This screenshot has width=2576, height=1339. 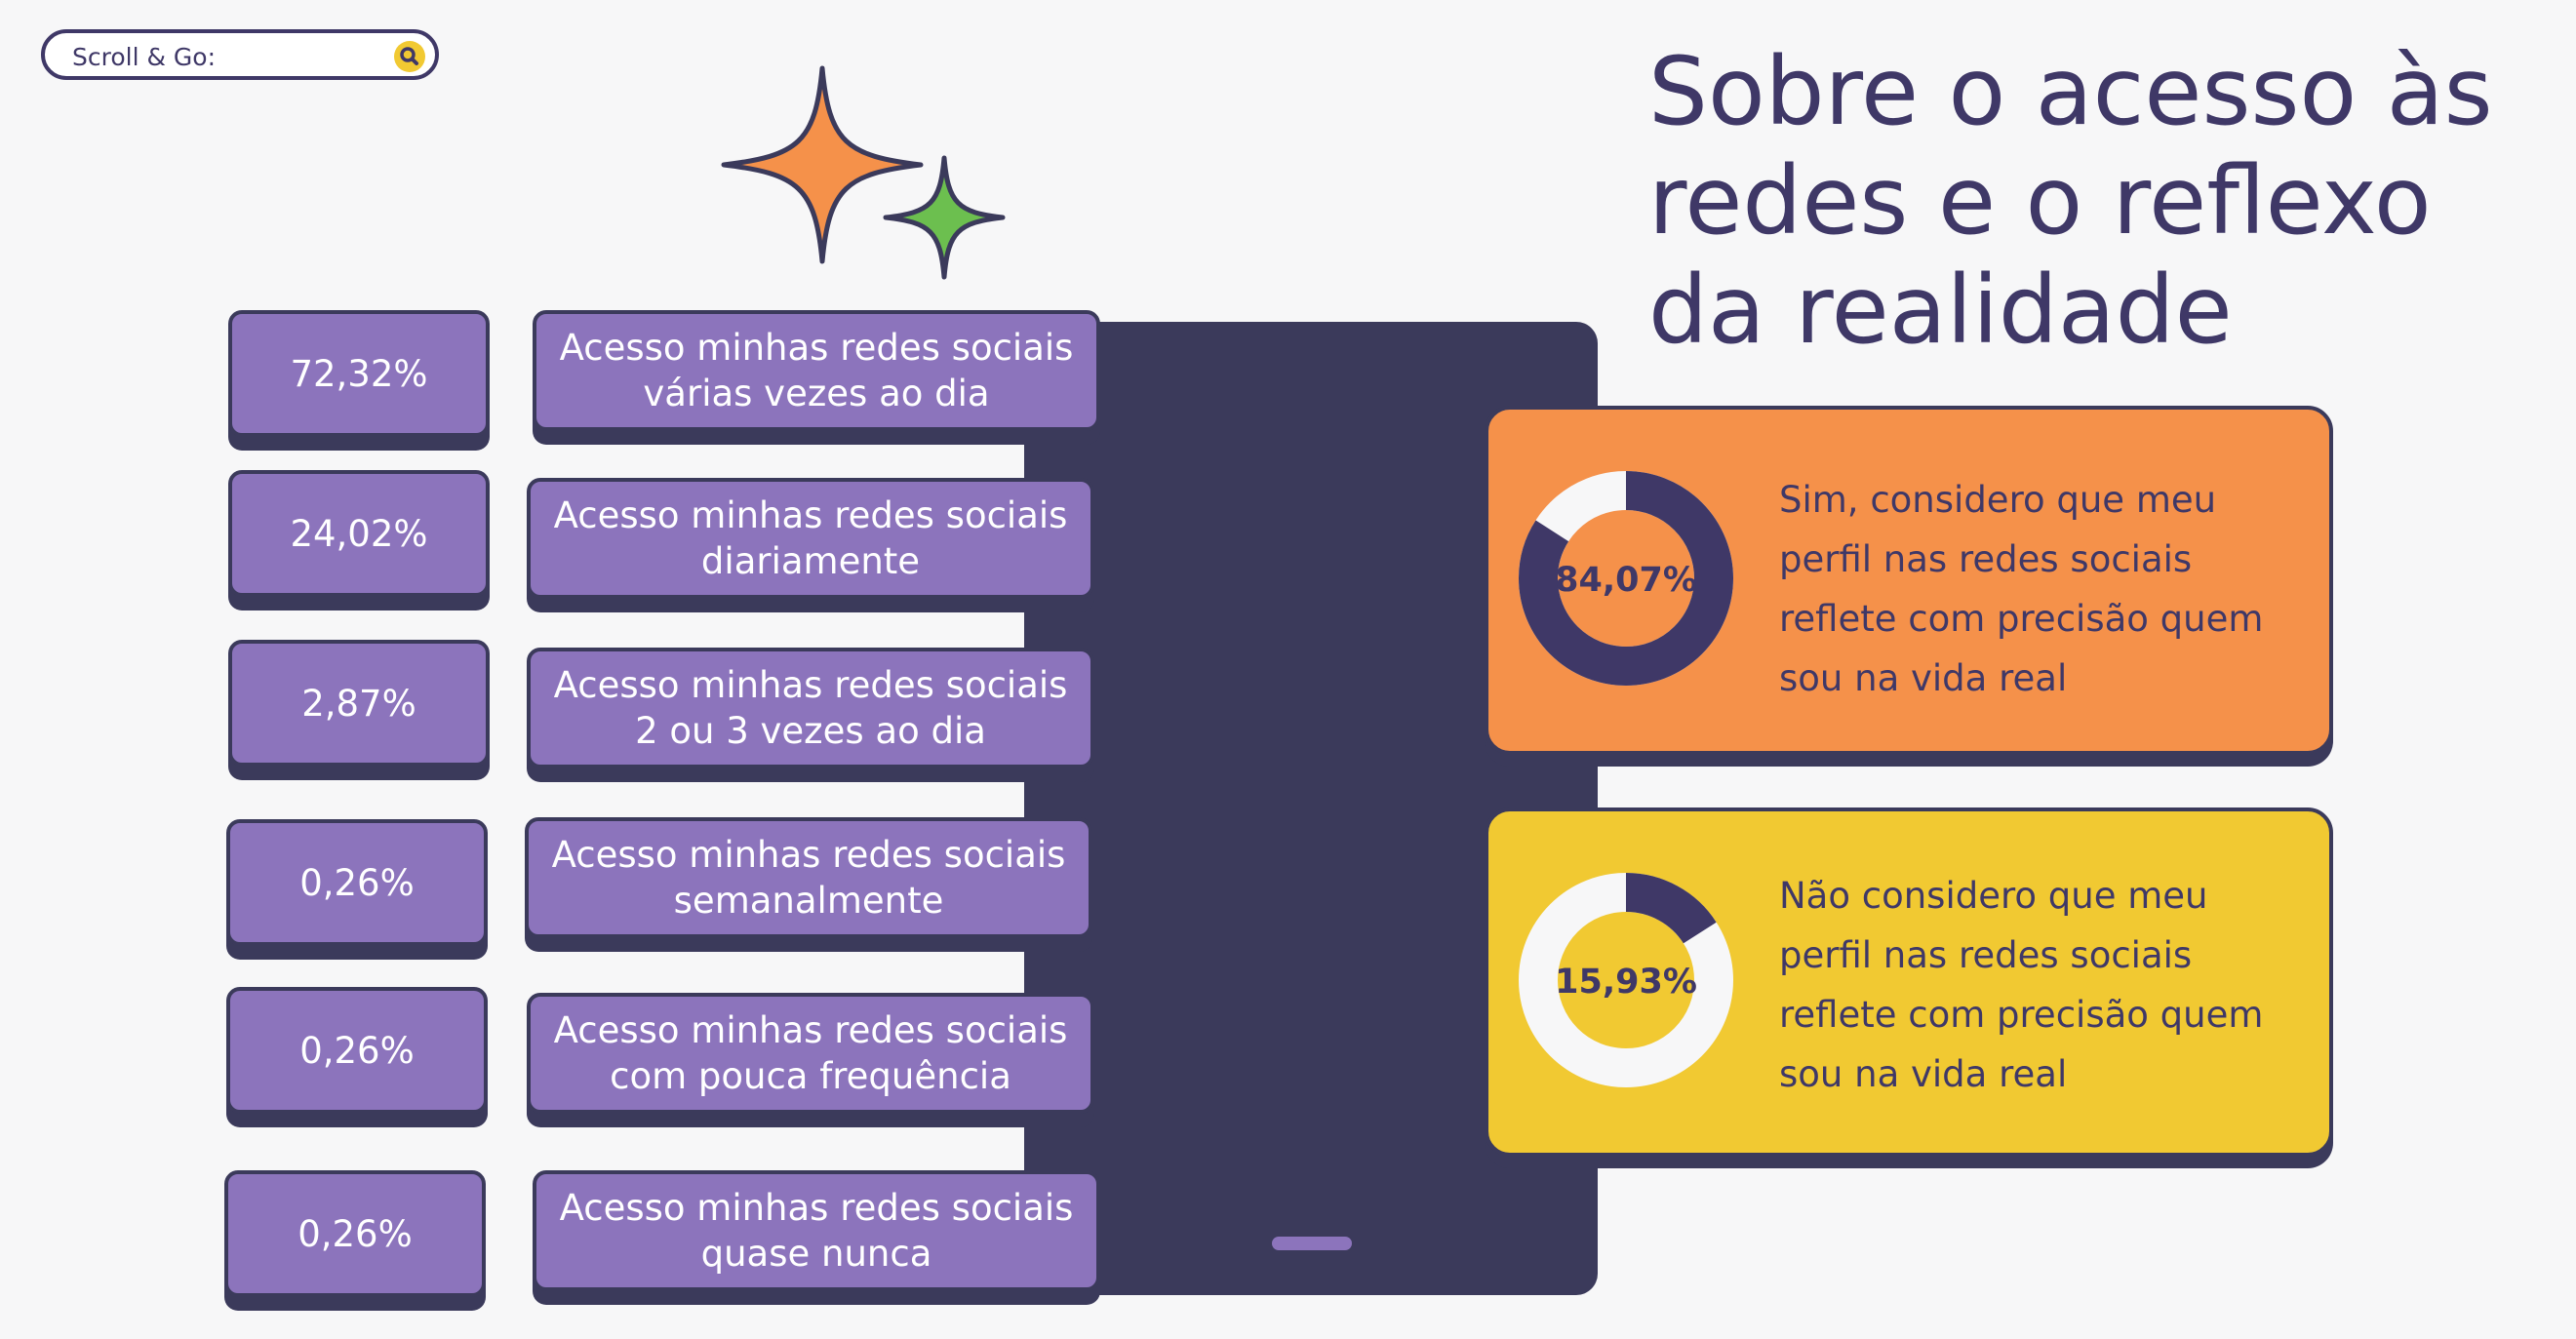 What do you see at coordinates (359, 373) in the screenshot?
I see `row-value: 72,32%` at bounding box center [359, 373].